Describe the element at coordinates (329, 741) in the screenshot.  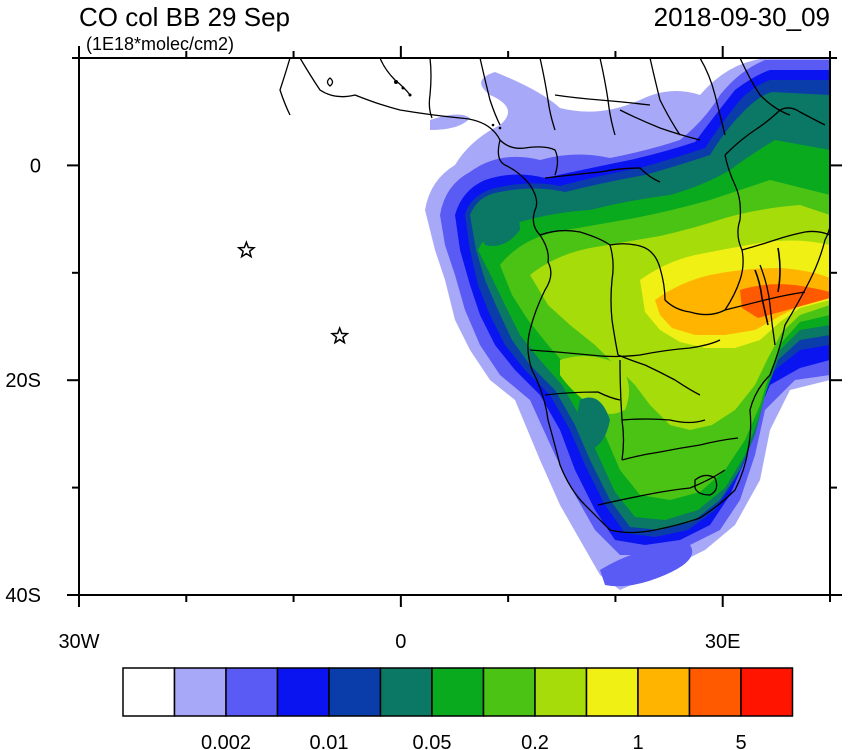
I see `colorbar-label-001: 0.01` at that location.